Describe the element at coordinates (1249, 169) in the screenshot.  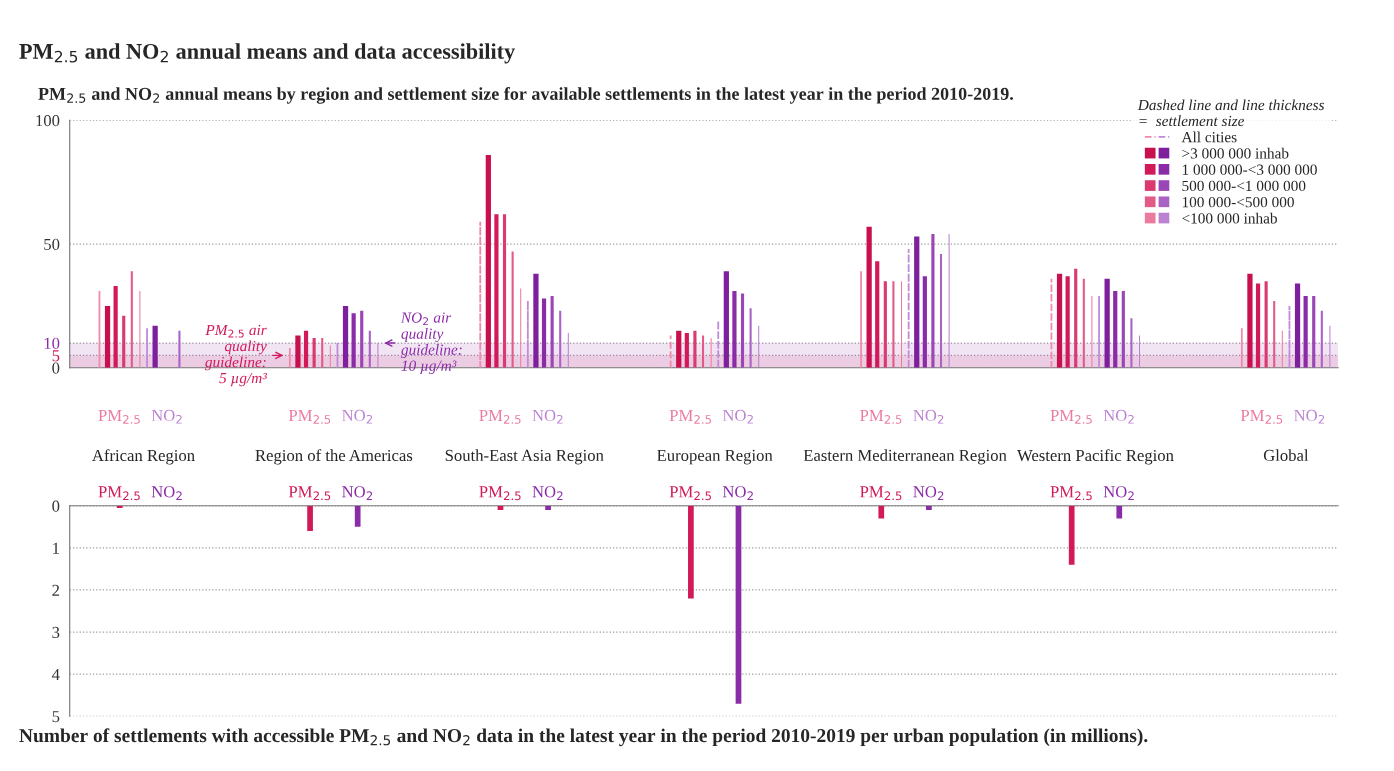
I see `legend-label: 1 000 000-<3 000 000` at that location.